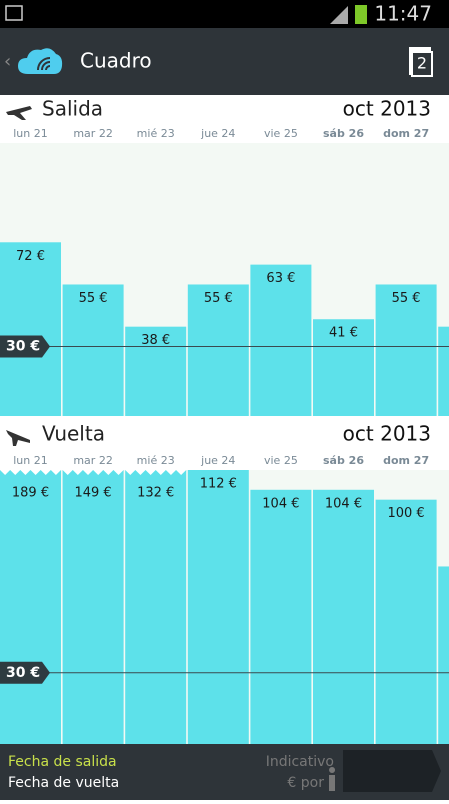 The height and width of the screenshot is (804, 449). I want to click on gallery-icon, so click(14, 13).